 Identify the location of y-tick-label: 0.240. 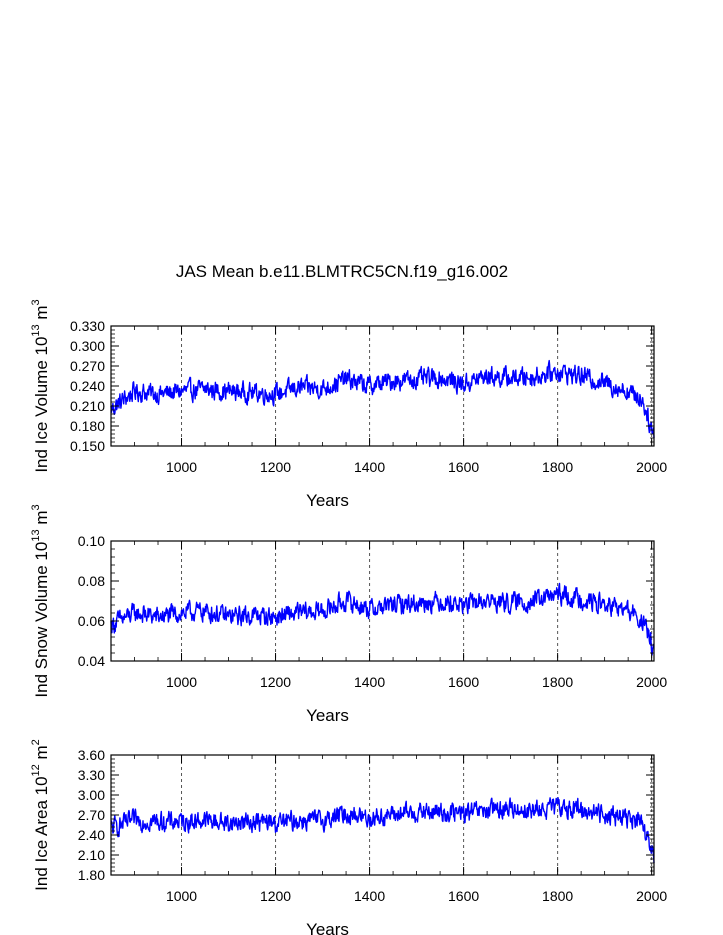
(87, 386).